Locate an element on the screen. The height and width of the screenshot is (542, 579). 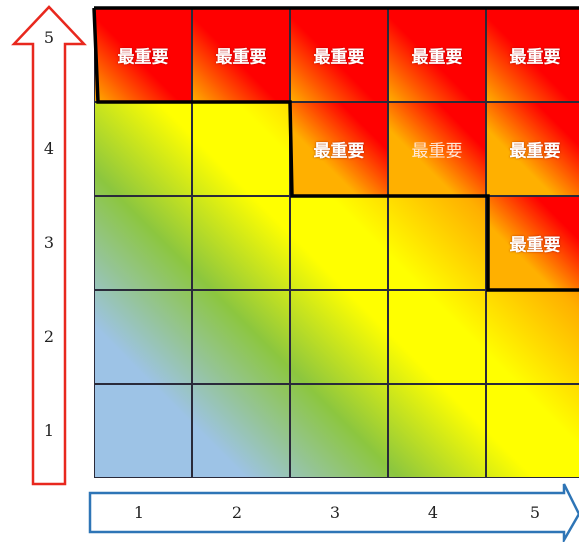
y-tick-label: 1 is located at coordinates (49, 430).